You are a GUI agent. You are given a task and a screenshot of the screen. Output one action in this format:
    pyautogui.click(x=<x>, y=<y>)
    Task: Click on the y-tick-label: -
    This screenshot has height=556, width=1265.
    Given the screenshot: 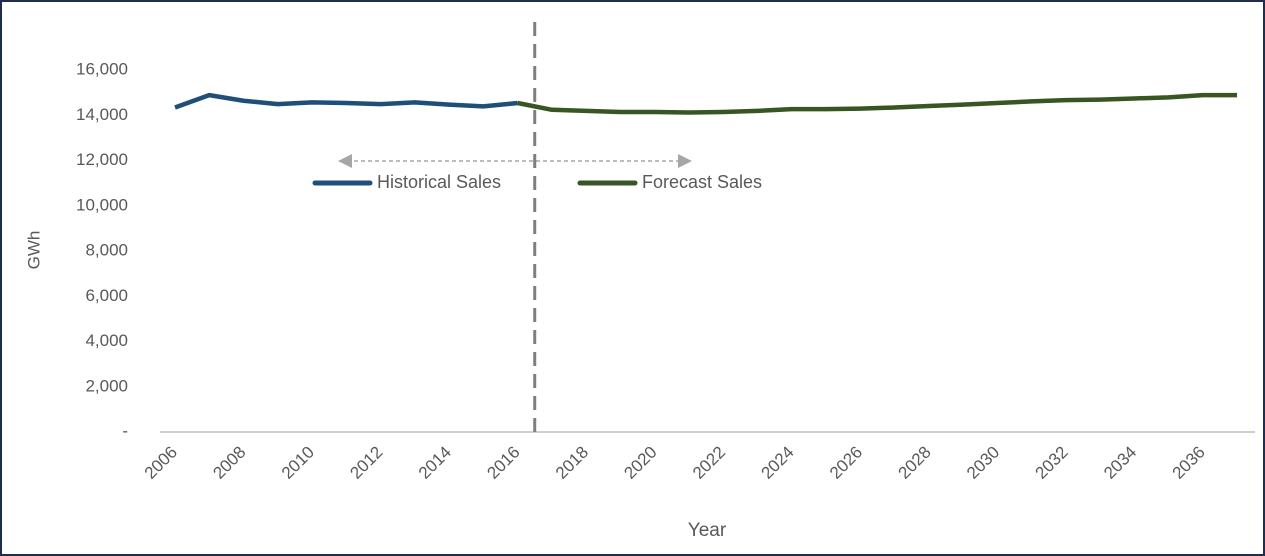 What is the action you would take?
    pyautogui.click(x=125, y=430)
    